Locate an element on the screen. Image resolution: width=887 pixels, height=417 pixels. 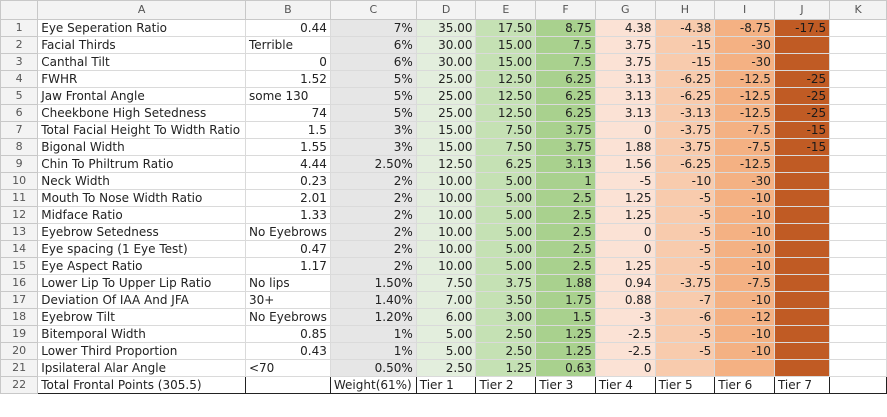
cell-tier4: 4.38 is located at coordinates (625, 28).